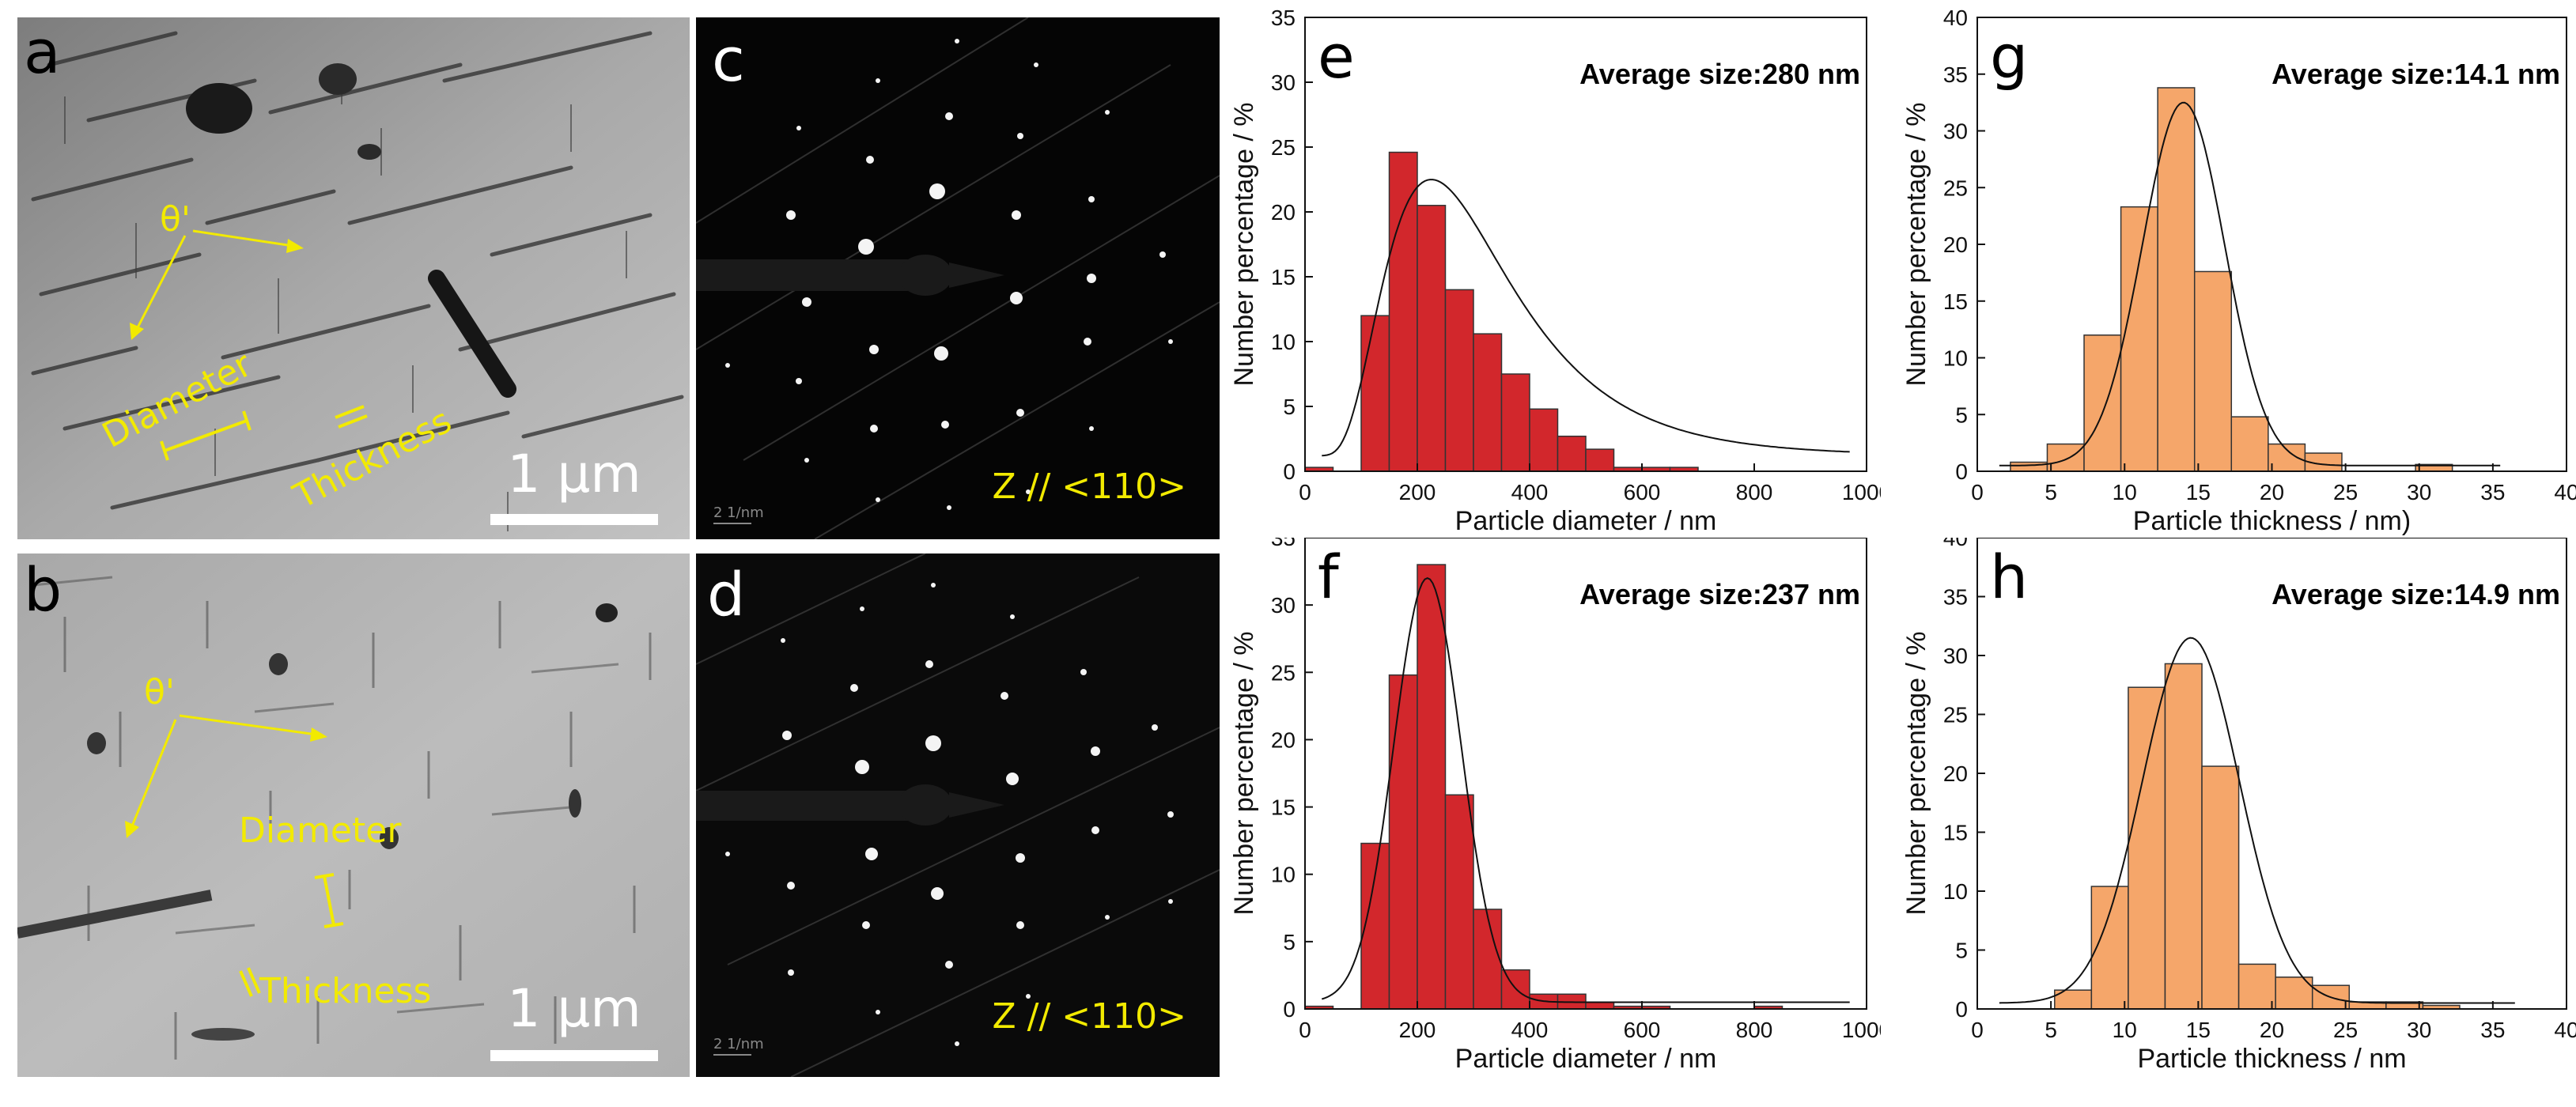 The height and width of the screenshot is (1107, 2576). Describe the element at coordinates (226, 776) in the screenshot. I see `arrow-icon` at that location.